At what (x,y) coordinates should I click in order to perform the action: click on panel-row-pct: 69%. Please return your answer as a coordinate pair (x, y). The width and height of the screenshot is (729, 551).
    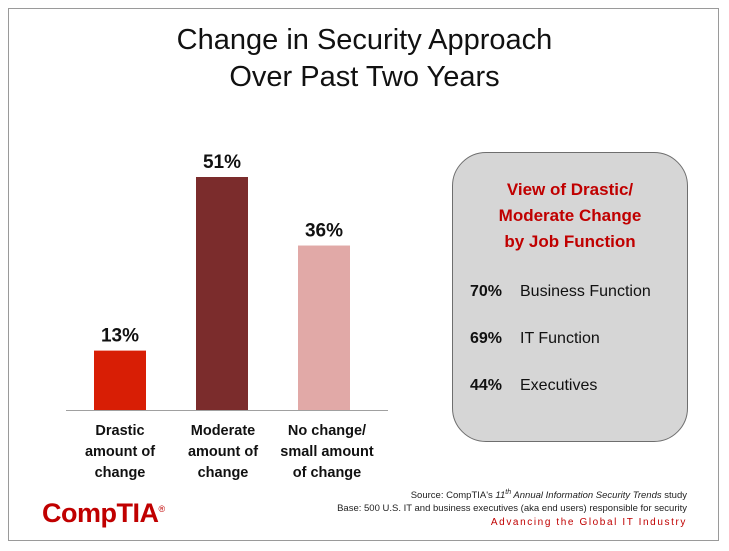
    Looking at the image, I should click on (486, 338).